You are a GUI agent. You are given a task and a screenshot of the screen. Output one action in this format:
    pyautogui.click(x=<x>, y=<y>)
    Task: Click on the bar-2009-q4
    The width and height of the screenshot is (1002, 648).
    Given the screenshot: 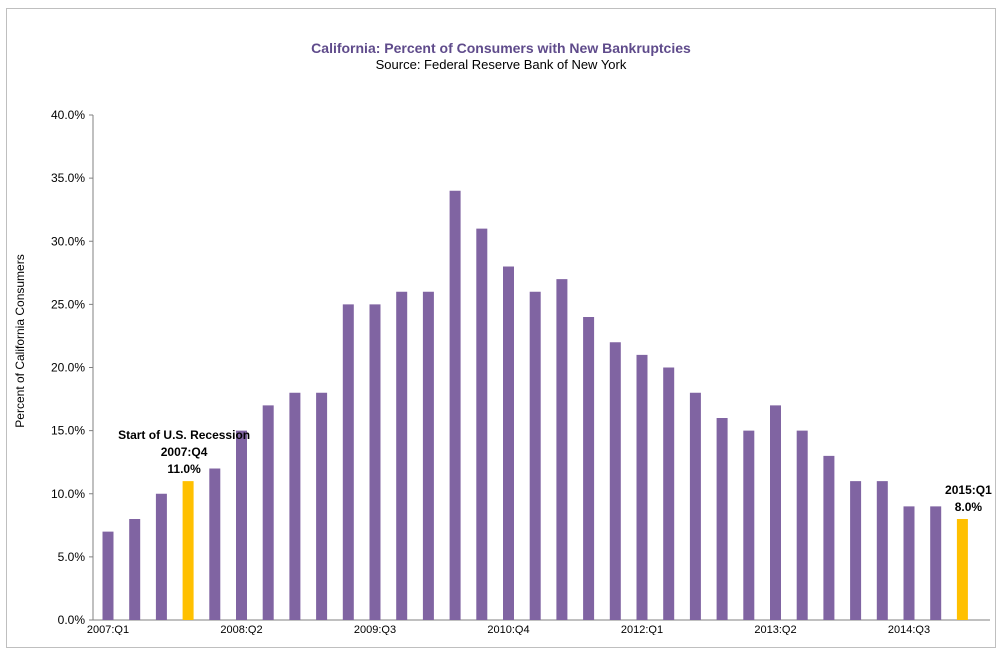 What is the action you would take?
    pyautogui.click(x=402, y=455)
    